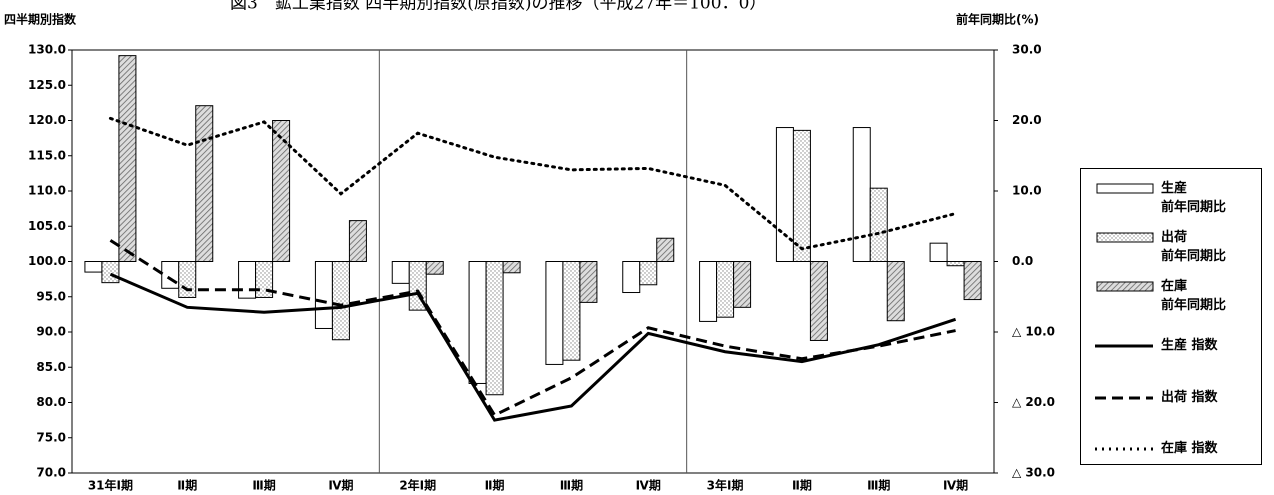  I want to click on y2-tick-label: △ 30.0, so click(1033, 473).